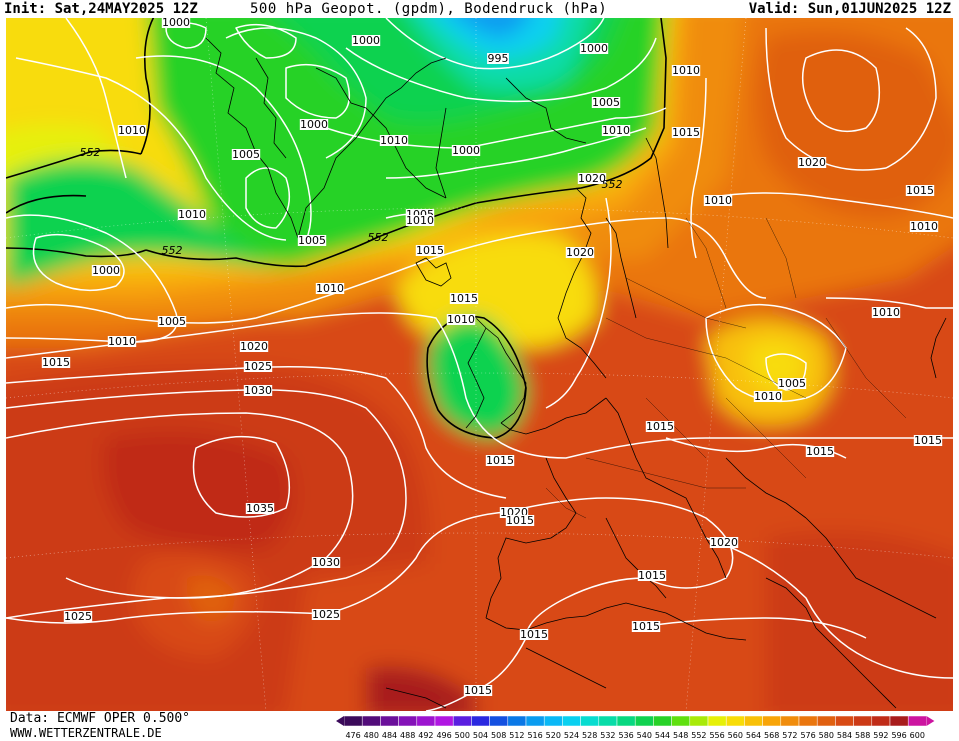  What do you see at coordinates (498, 735) in the screenshot?
I see `legend-tick-label: 508` at bounding box center [498, 735].